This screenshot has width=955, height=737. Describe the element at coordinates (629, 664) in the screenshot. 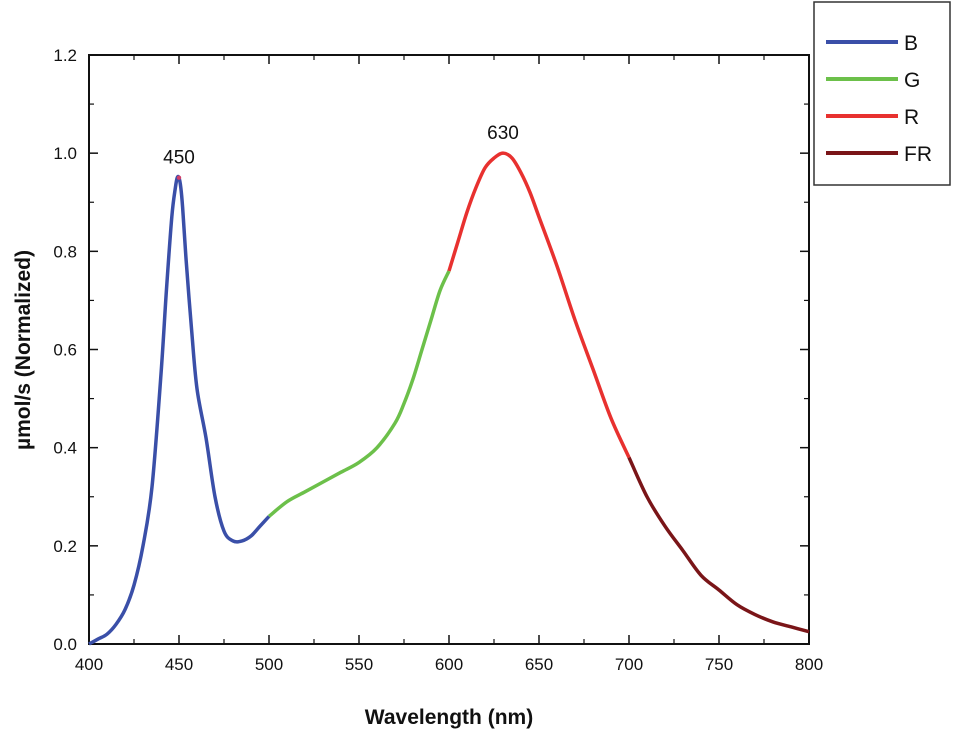

I see `x-tick-label: 700` at that location.